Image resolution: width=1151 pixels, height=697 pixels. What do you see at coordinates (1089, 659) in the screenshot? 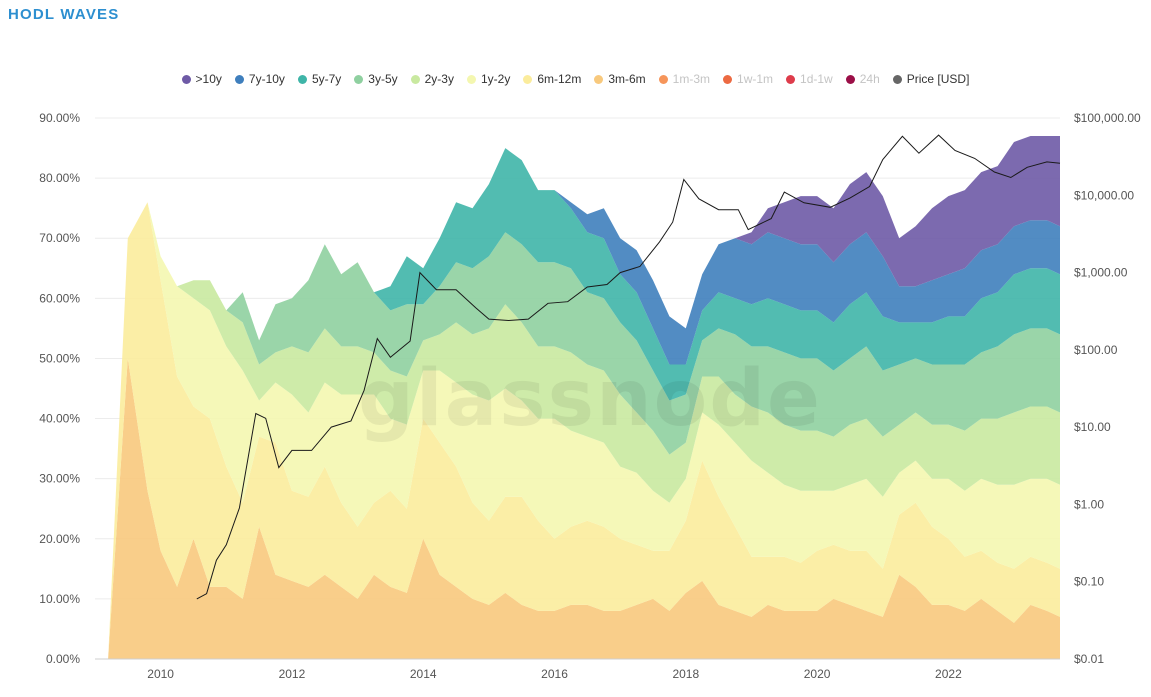
I see `y-right-tick-label: $0.01` at bounding box center [1089, 659].